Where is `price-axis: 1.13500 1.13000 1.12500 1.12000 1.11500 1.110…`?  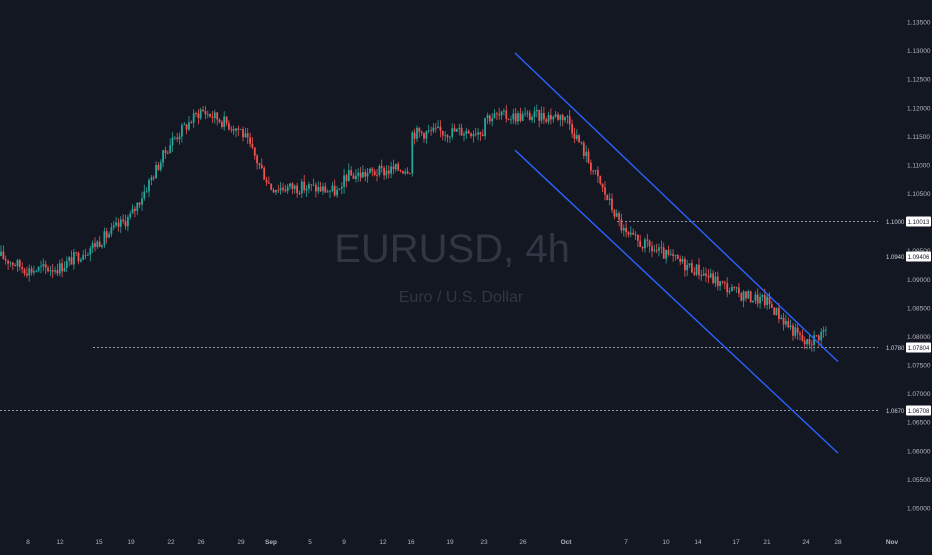 price-axis: 1.13500 1.13000 1.12500 1.12000 1.11500 1.110… is located at coordinates (905, 275).